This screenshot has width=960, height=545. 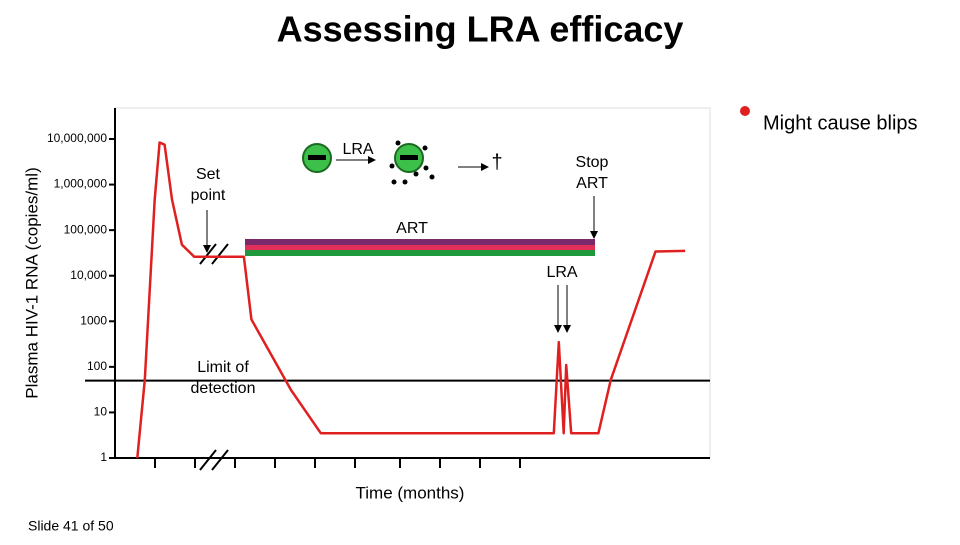 I want to click on title: Assessing LRA efficacy, so click(x=480, y=29).